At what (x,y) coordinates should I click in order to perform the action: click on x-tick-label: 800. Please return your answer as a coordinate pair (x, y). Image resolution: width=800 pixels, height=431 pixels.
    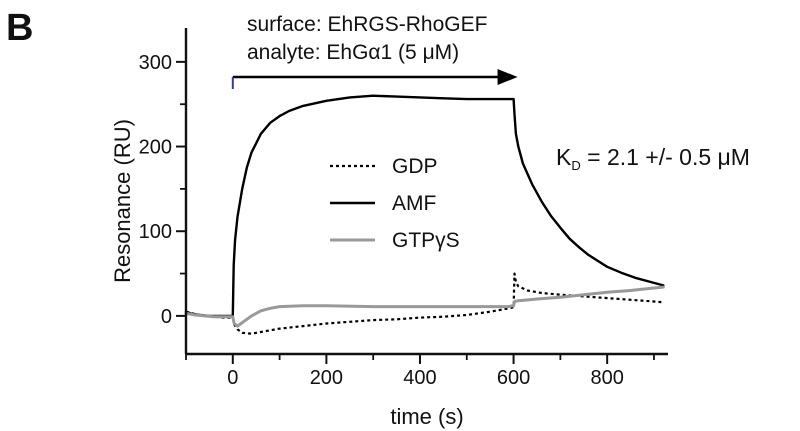
    Looking at the image, I should click on (606, 378).